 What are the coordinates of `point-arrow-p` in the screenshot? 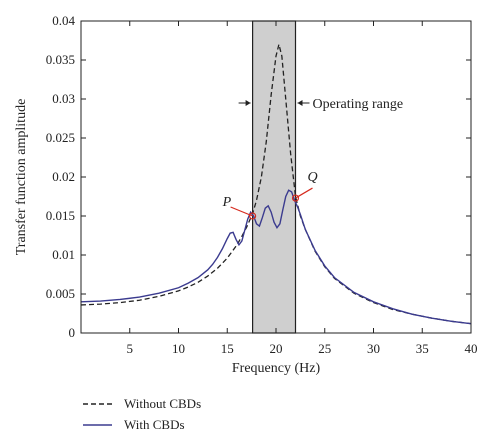 It's located at (241, 211).